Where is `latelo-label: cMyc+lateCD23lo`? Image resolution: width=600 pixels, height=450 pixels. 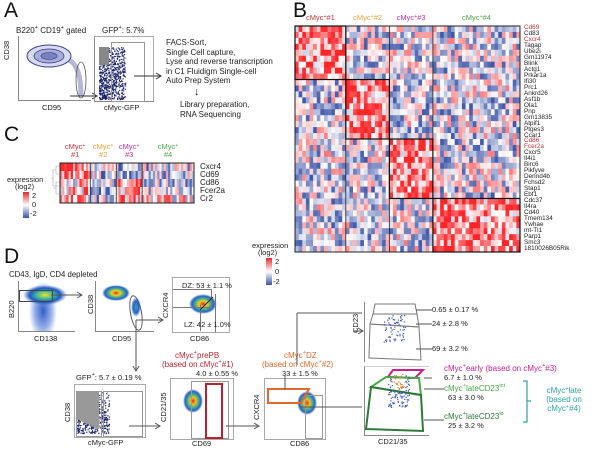 latelo-label: cMyc+lateCD23lo is located at coordinates (474, 416).